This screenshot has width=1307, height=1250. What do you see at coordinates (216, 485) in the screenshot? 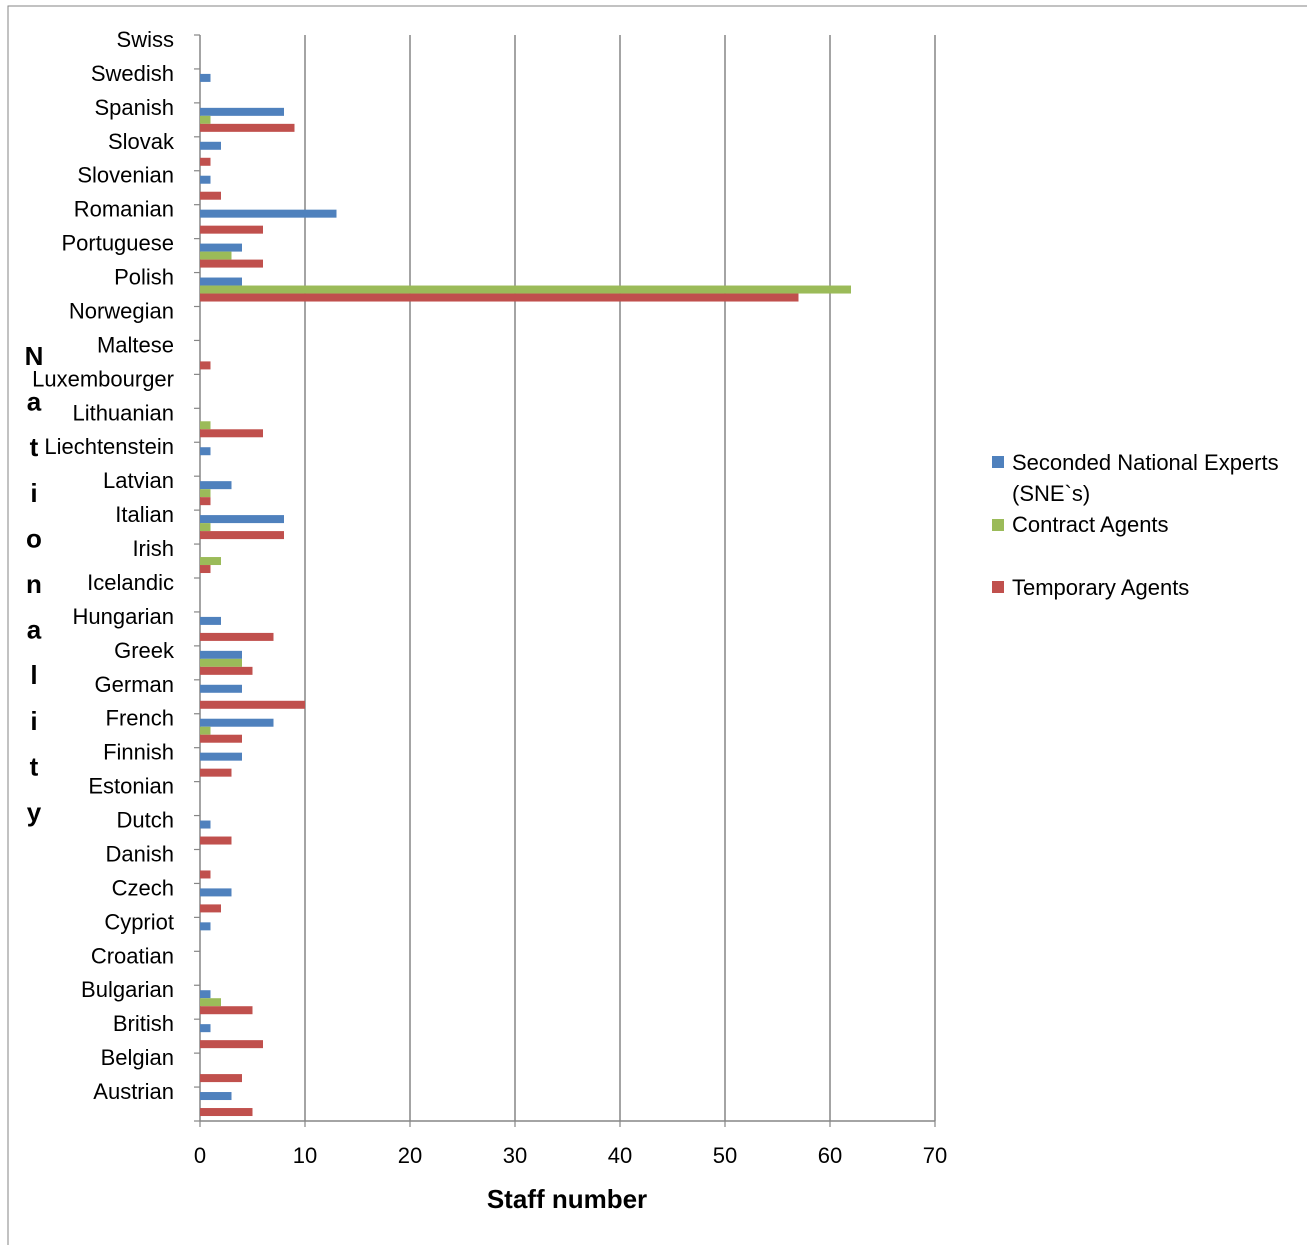
I see `bar-latvian-seconded-national-experts-sne-s` at bounding box center [216, 485].